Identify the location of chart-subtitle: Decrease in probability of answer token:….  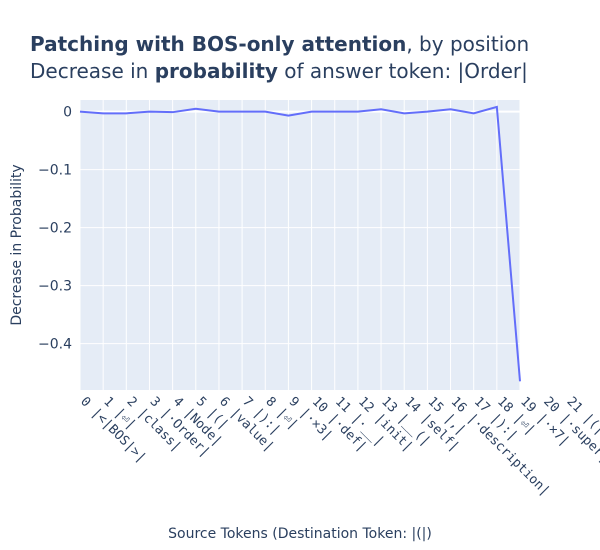
(279, 71).